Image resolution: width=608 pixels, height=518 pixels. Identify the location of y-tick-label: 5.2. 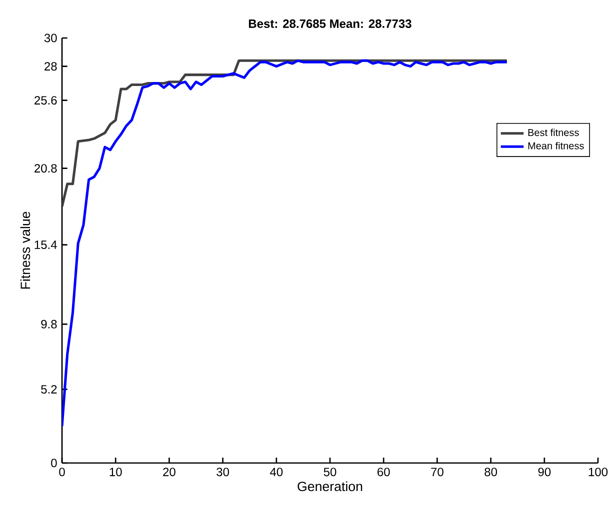
(49, 389).